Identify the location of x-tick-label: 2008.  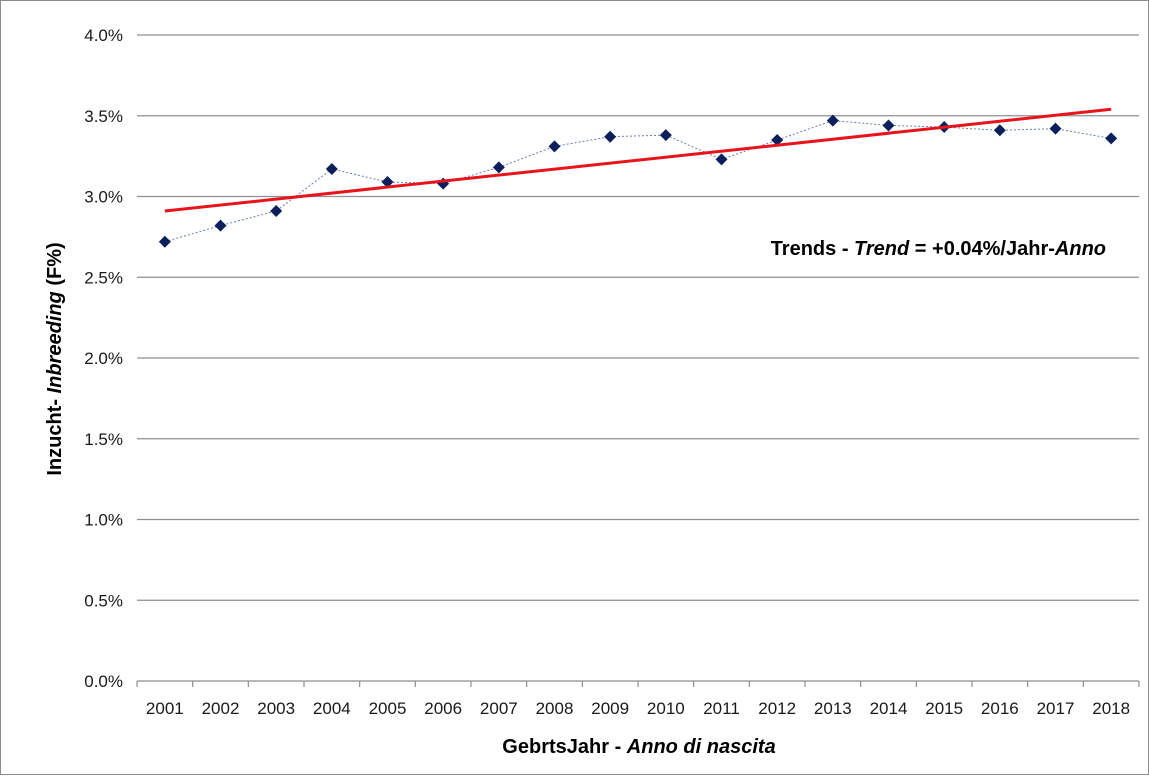
(555, 708).